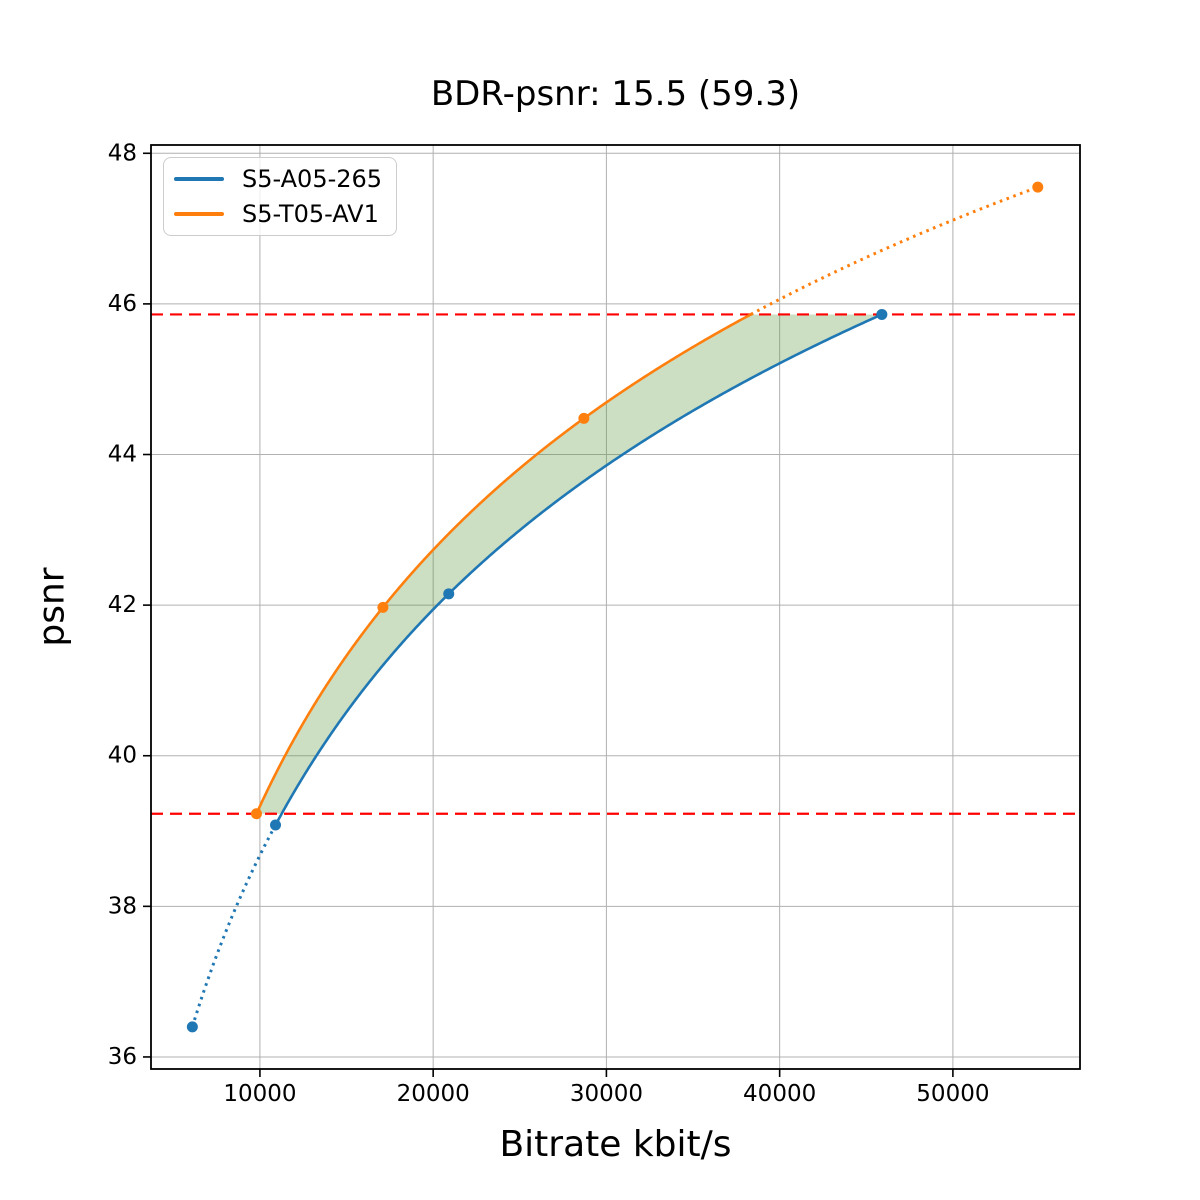  What do you see at coordinates (122, 756) in the screenshot?
I see `y-tick-label: 40` at bounding box center [122, 756].